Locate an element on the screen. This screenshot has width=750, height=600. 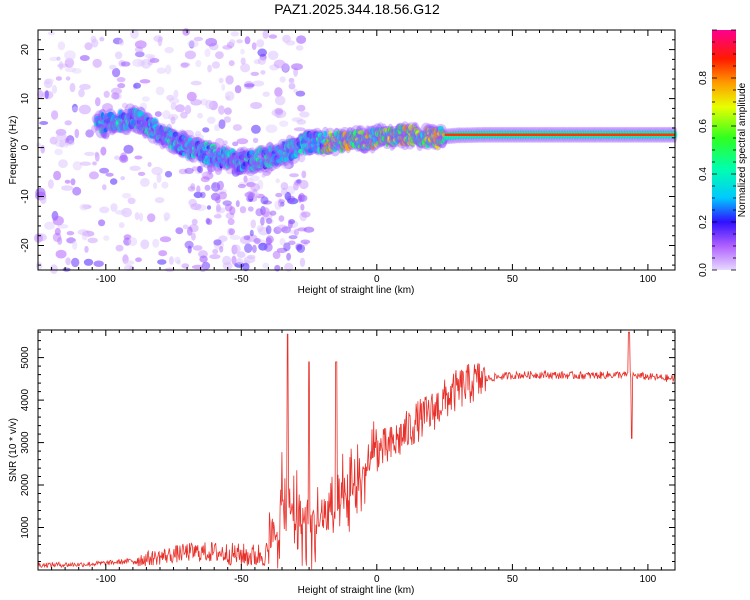
x-tick-label: 50 is located at coordinates (513, 579).